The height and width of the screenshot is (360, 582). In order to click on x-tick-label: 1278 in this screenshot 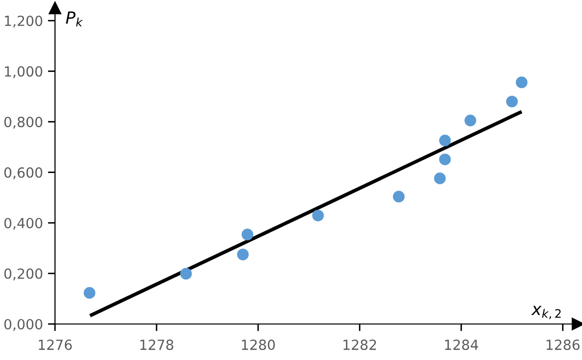, I will do `click(157, 345)`.